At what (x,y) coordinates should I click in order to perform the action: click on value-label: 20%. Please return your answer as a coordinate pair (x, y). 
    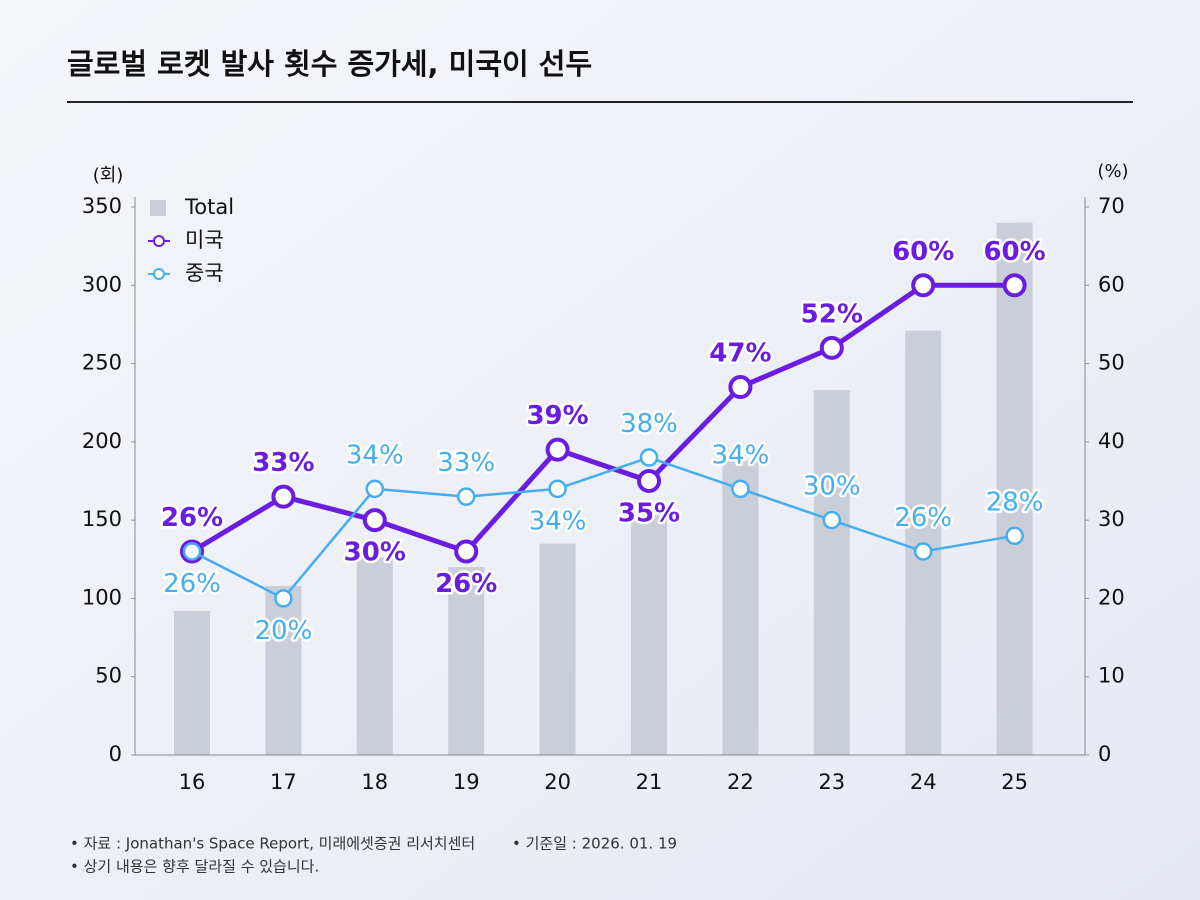
    Looking at the image, I should click on (284, 631).